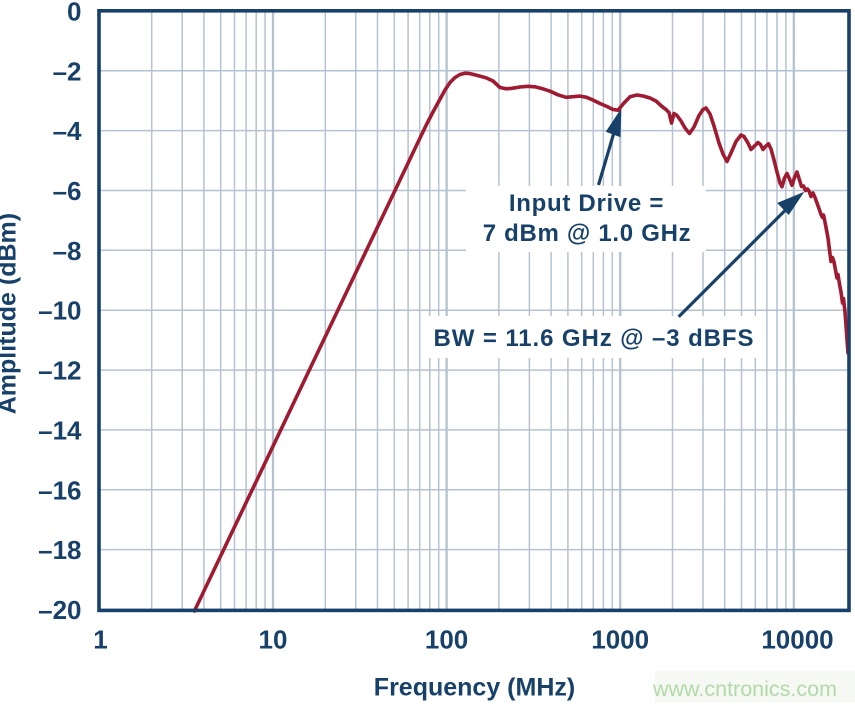 Image resolution: width=855 pixels, height=705 pixels. Describe the element at coordinates (74, 13) in the screenshot. I see `svg-text: 0` at that location.